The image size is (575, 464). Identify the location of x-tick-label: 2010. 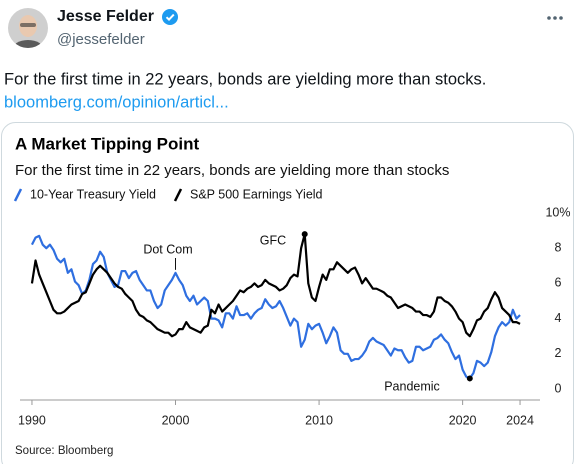
(319, 420).